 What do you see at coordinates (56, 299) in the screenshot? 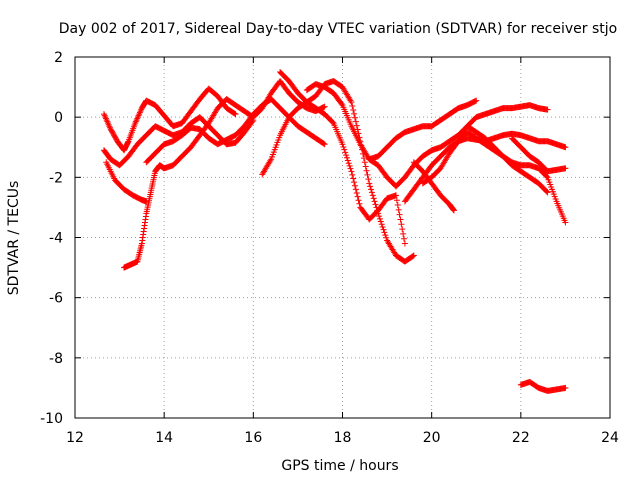
I see `y-tick-label: -6` at bounding box center [56, 299].